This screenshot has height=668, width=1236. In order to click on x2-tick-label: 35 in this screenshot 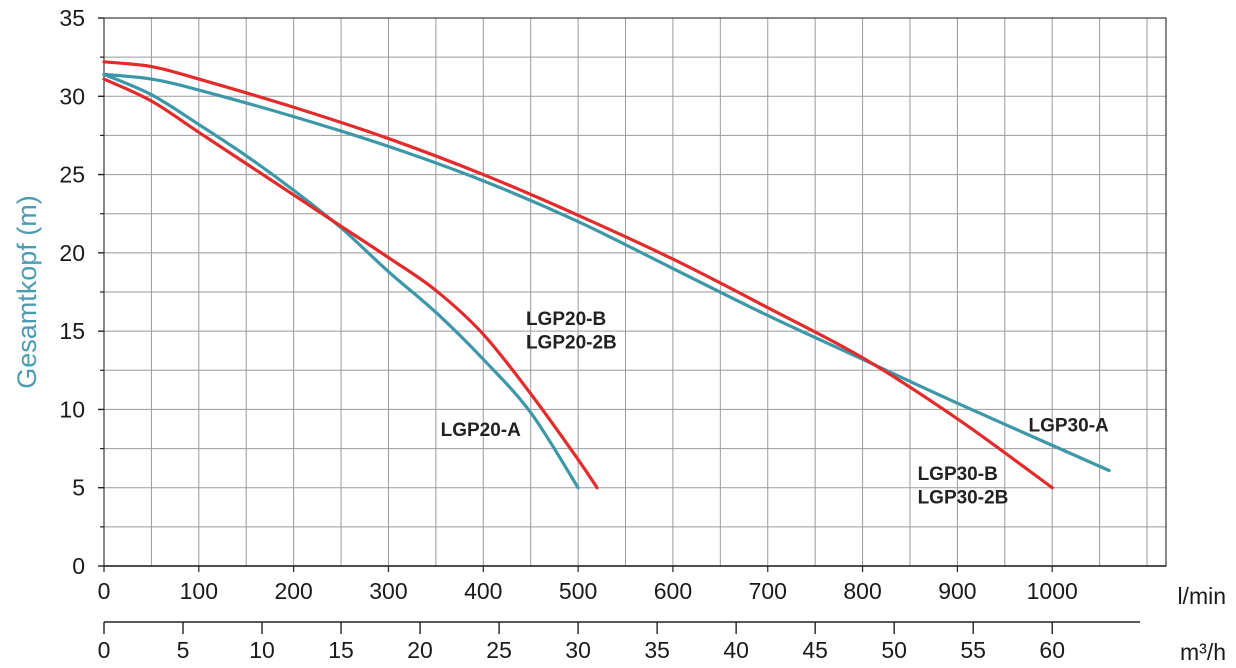, I will do `click(657, 650)`.